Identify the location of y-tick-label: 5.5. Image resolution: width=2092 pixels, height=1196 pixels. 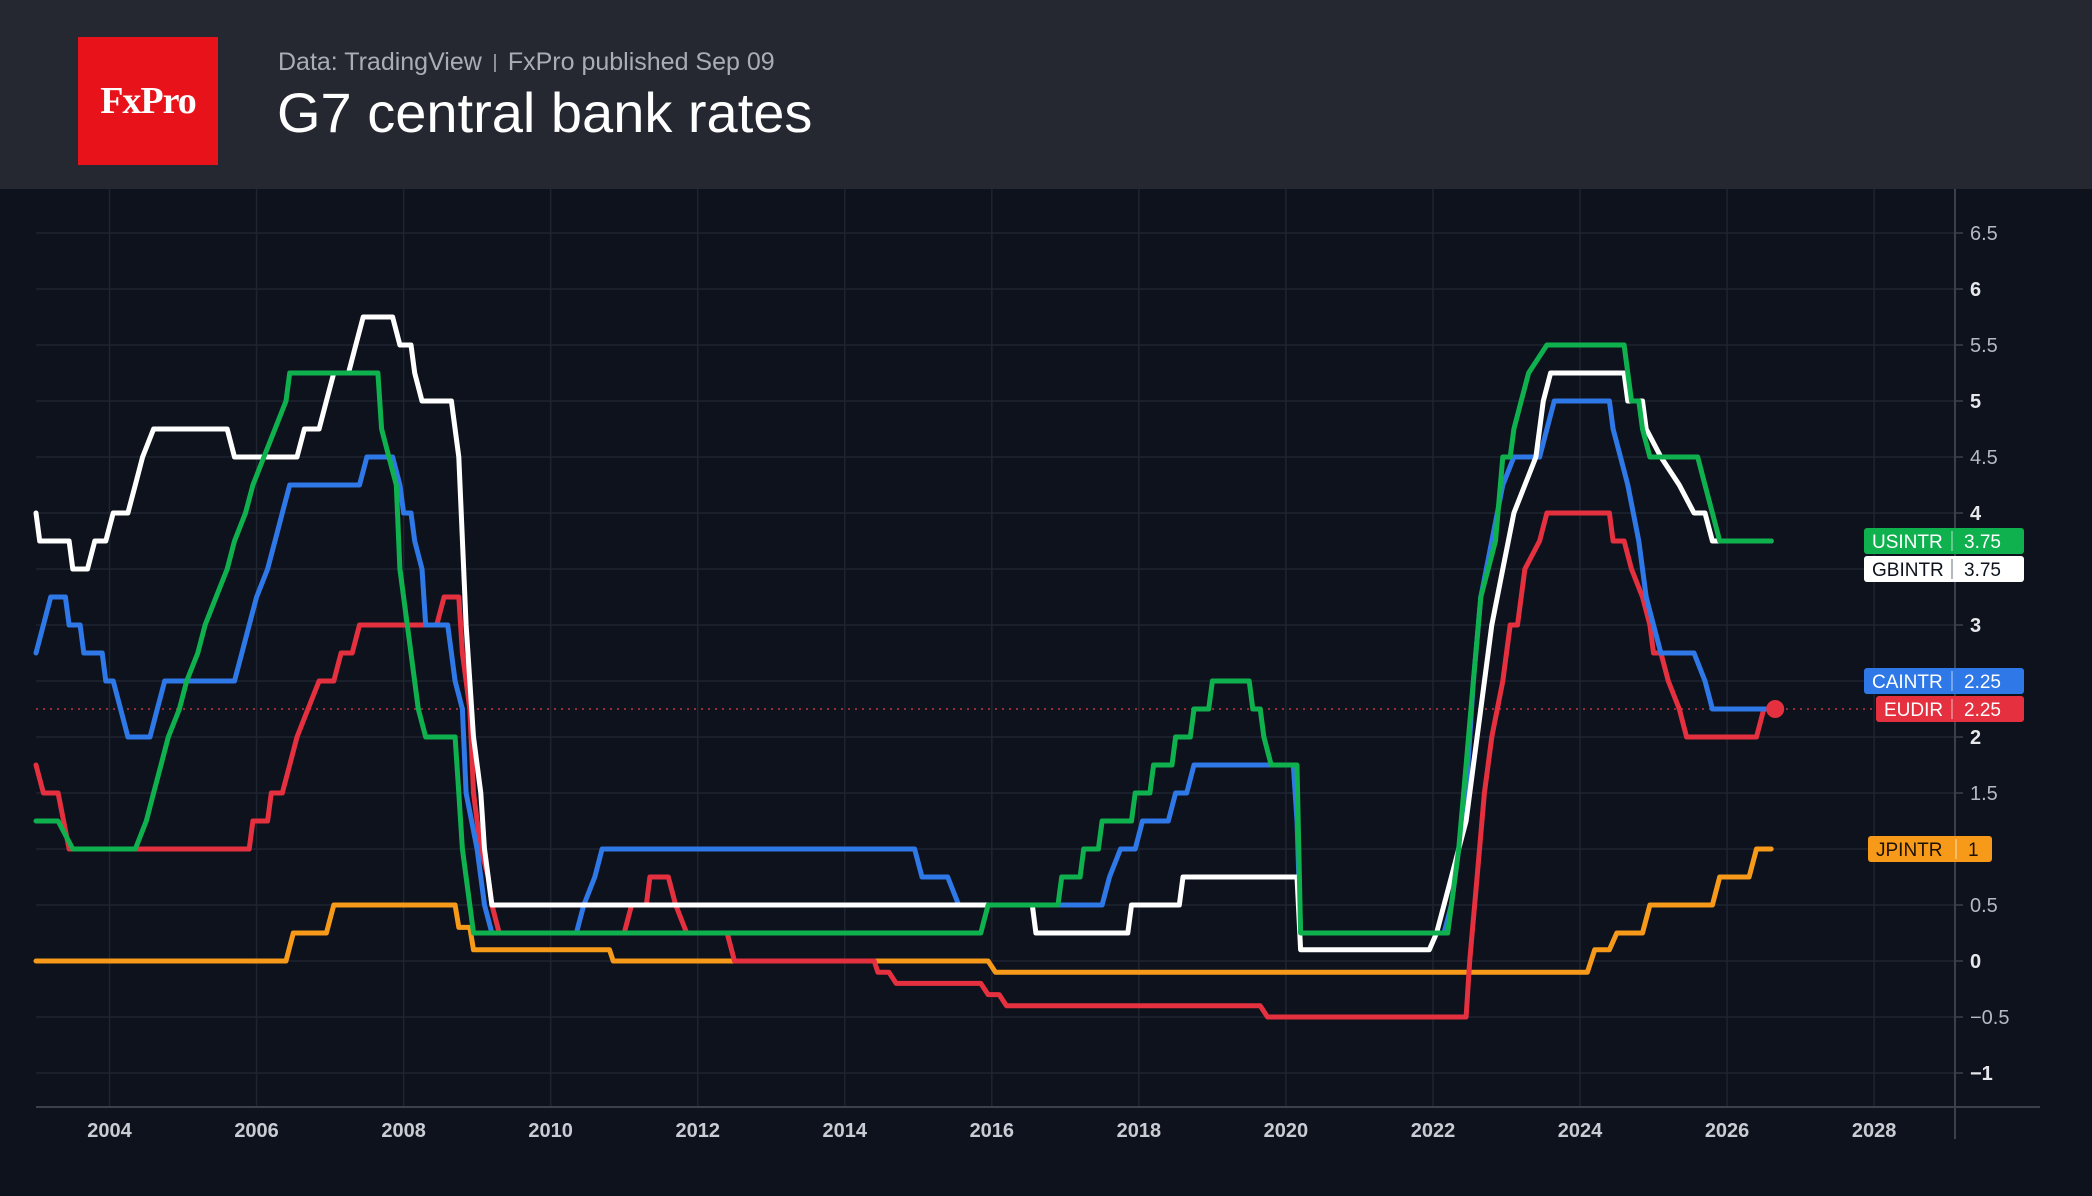
(1984, 346).